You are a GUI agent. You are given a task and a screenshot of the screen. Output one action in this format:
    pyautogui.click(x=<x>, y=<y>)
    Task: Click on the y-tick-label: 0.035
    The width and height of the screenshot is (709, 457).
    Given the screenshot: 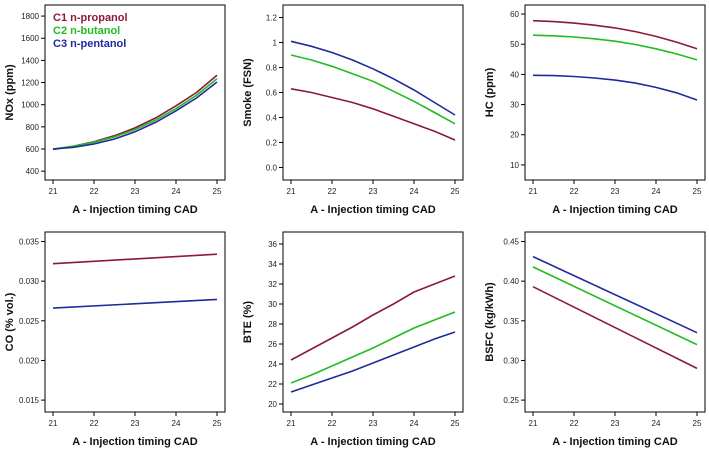 What is the action you would take?
    pyautogui.click(x=29, y=242)
    